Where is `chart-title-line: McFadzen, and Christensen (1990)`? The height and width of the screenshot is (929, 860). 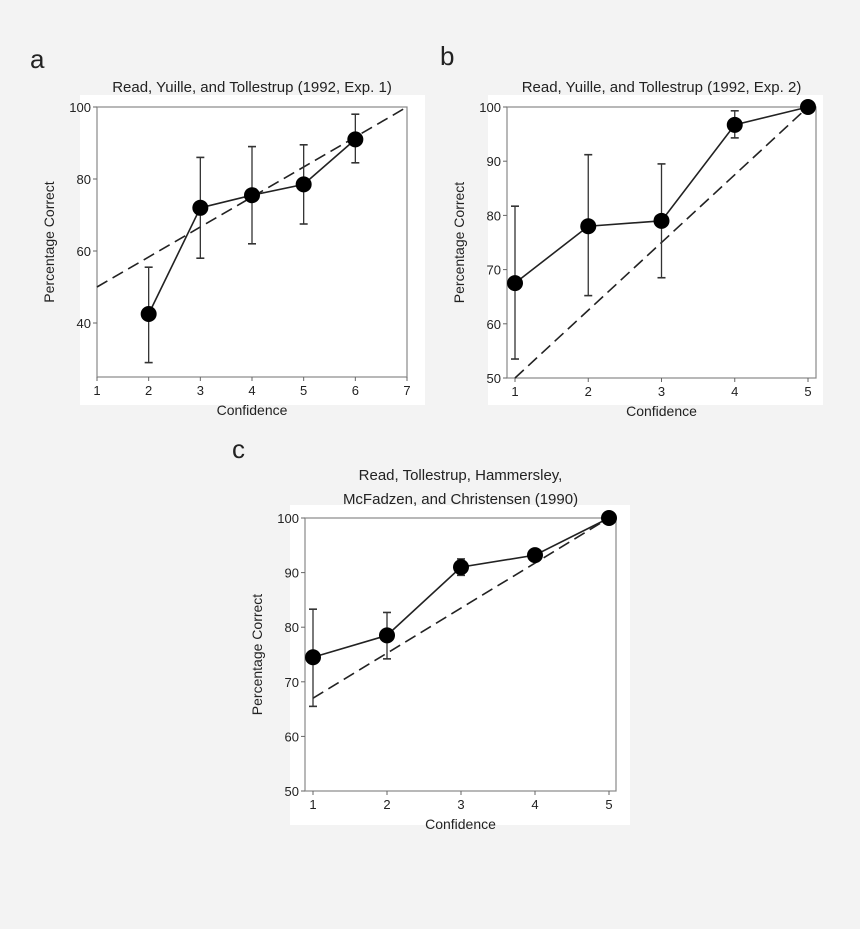
chart-title-line: McFadzen, and Christensen (1990) is located at coordinates (460, 499).